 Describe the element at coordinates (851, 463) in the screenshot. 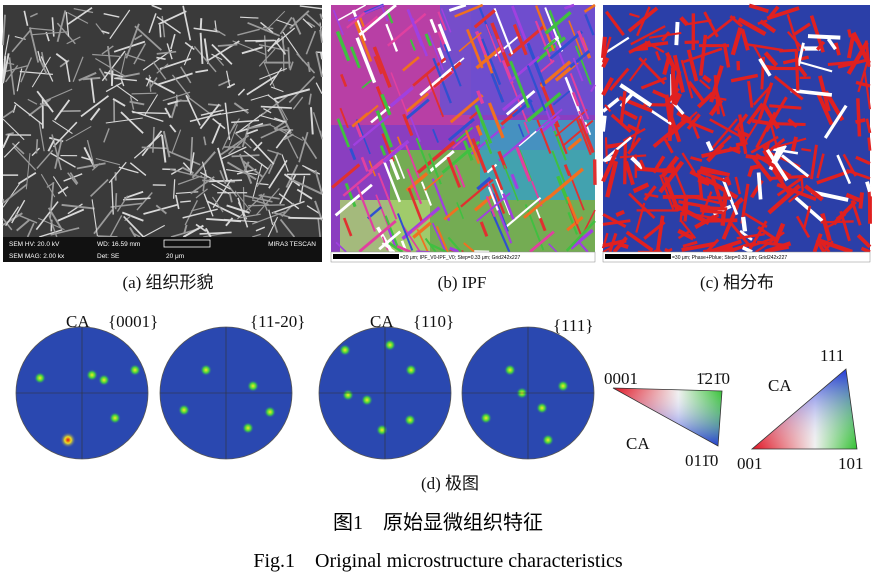

I see `ipf-corner: 101` at that location.